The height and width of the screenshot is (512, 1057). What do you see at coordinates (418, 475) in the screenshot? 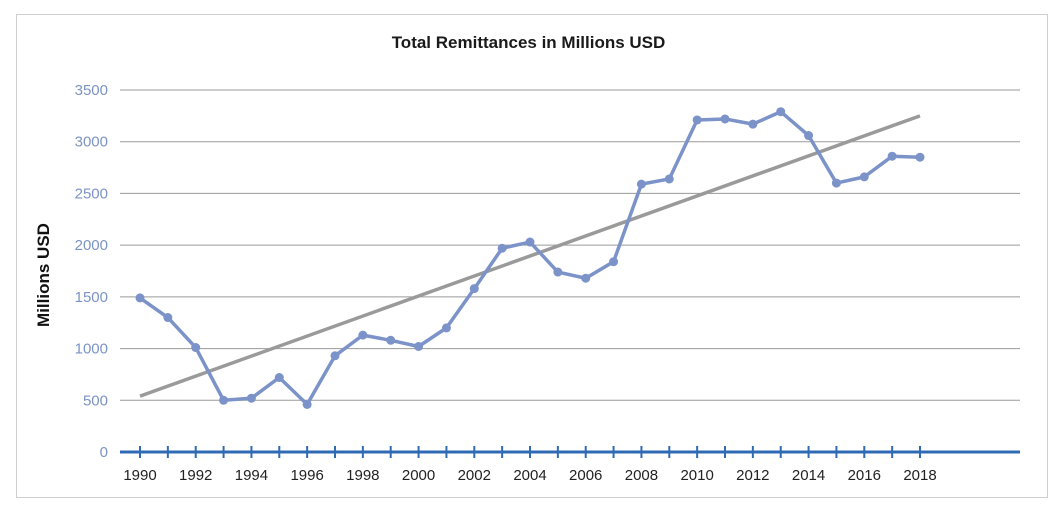
I see `x-tick-label: 2000` at bounding box center [418, 475].